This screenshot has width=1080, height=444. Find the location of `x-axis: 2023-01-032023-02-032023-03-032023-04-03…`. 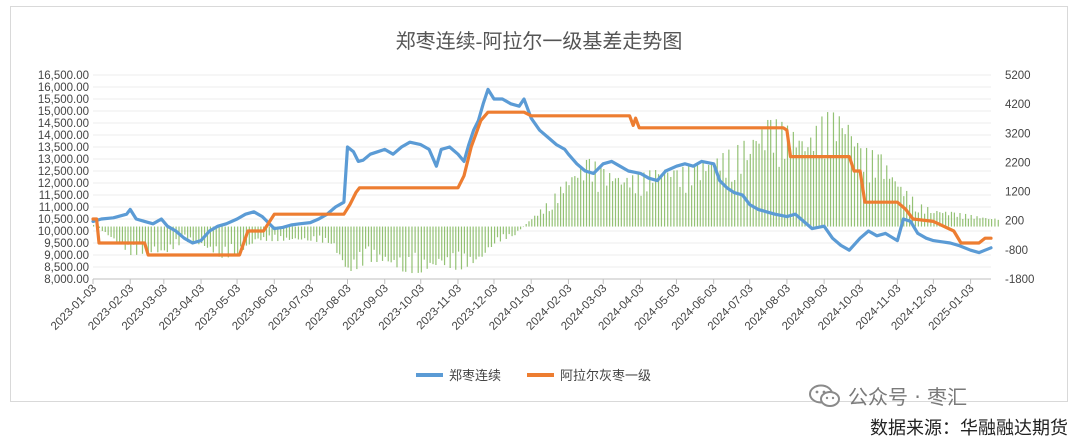

x-axis: 2023-01-032023-02-032023-03-032023-04-03… is located at coordinates (520, 305).